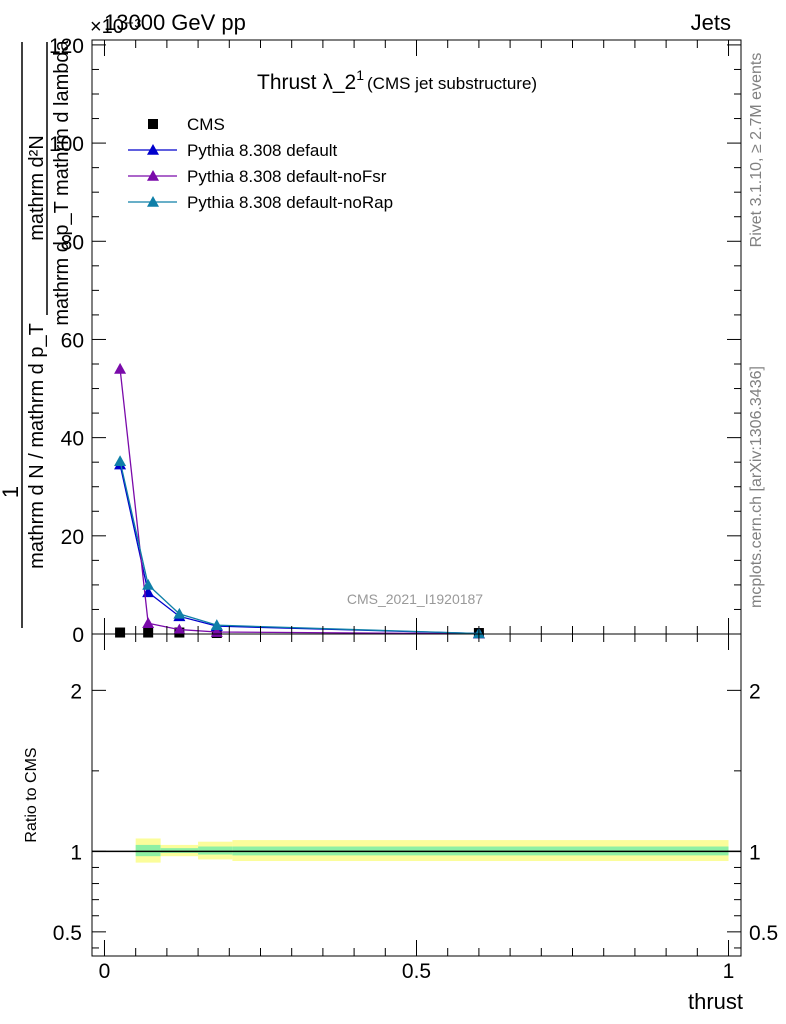 This screenshot has width=786, height=1024. What do you see at coordinates (62, 182) in the screenshot?
I see `y-label-lower: mathrm d p_T mathrm d lambda` at bounding box center [62, 182].